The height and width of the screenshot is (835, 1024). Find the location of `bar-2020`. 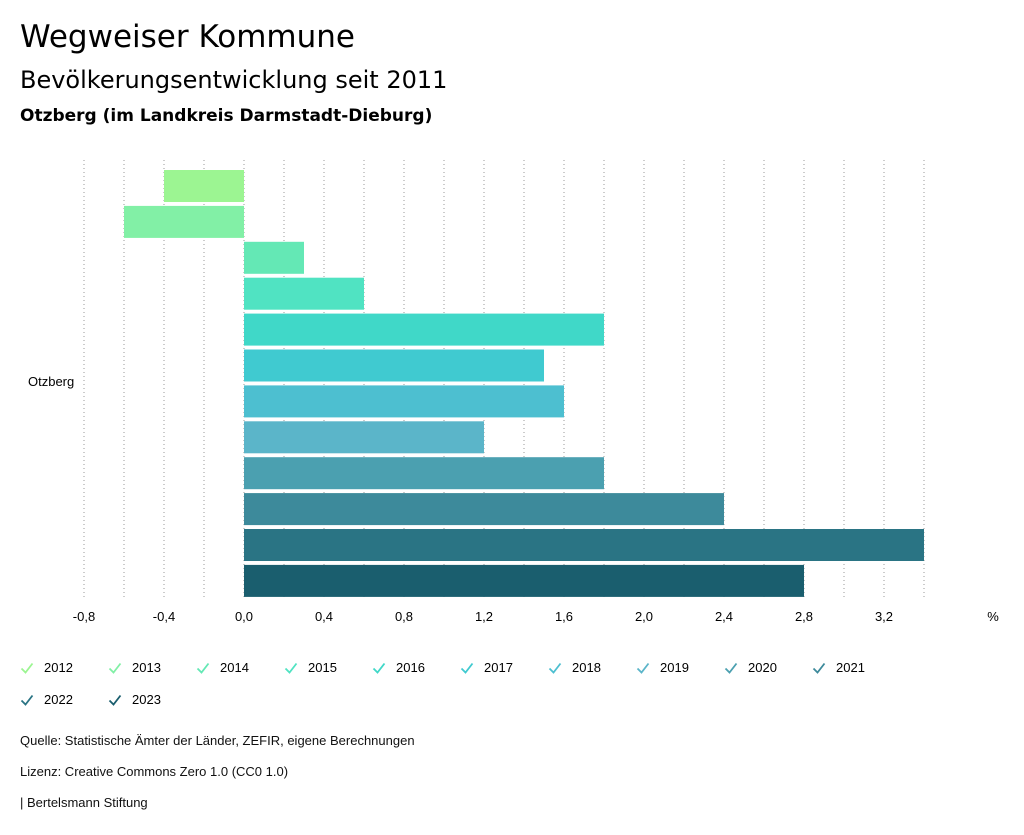

bar-2020 is located at coordinates (424, 473).